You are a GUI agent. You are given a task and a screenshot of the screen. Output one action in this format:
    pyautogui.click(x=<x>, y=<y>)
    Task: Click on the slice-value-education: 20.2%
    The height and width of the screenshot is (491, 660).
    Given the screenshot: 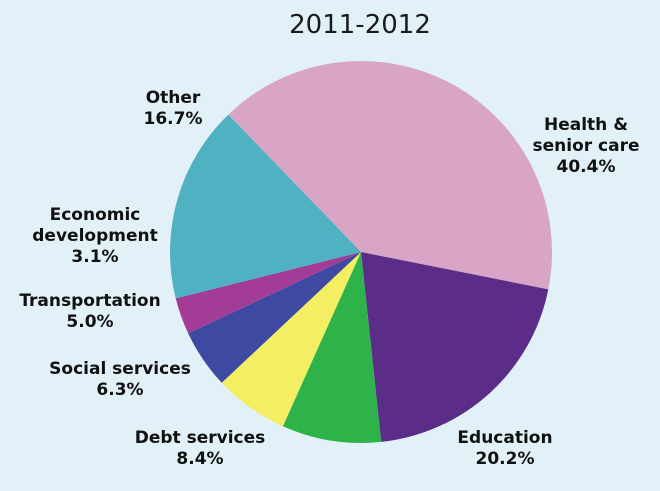 What is the action you would take?
    pyautogui.click(x=505, y=459)
    